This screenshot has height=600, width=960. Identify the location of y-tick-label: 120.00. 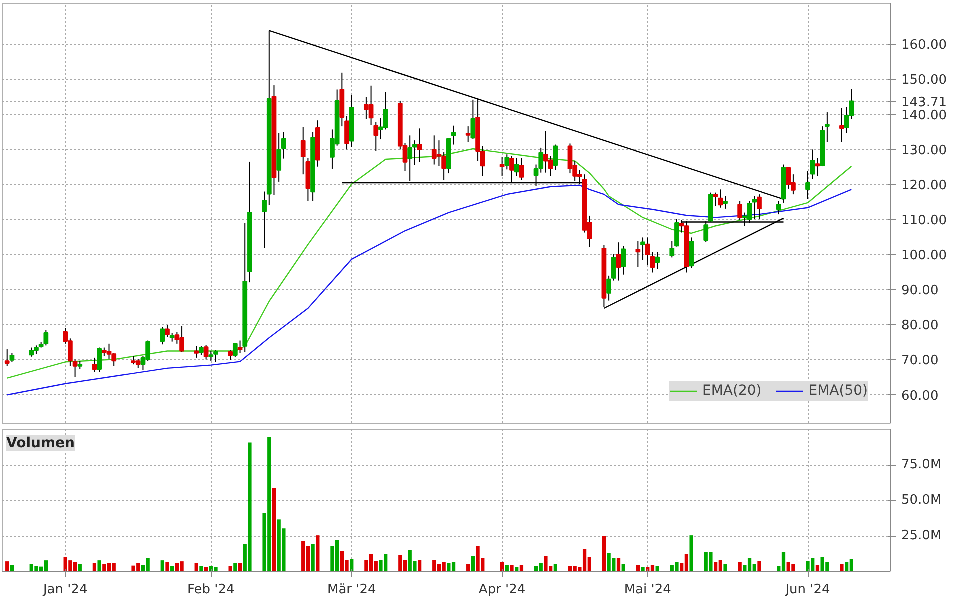
(924, 186).